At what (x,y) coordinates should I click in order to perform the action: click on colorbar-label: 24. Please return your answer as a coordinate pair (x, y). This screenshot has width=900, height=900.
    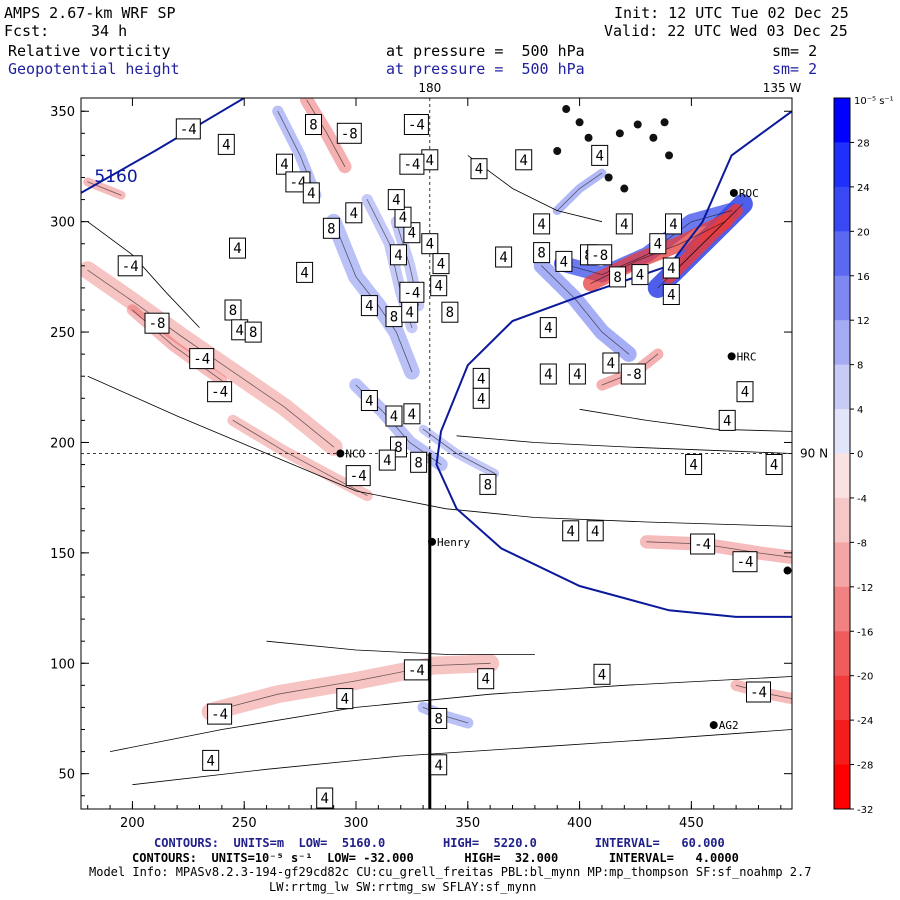
    Looking at the image, I should click on (863, 188).